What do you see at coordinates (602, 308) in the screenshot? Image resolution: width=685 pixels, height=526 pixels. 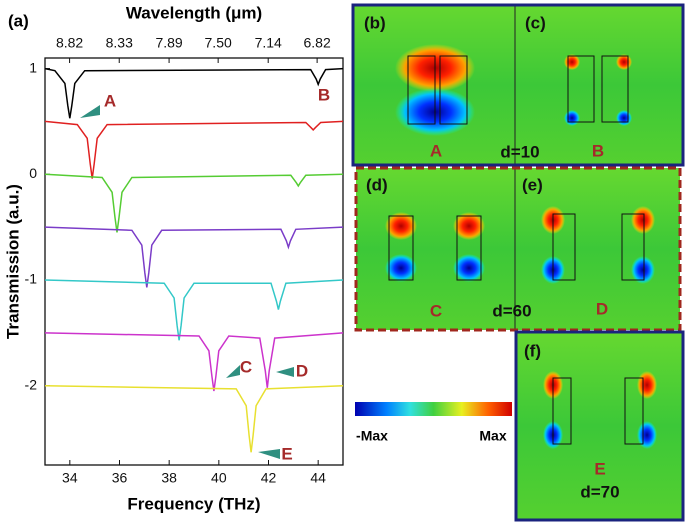 I see `mode-label: D` at bounding box center [602, 308].